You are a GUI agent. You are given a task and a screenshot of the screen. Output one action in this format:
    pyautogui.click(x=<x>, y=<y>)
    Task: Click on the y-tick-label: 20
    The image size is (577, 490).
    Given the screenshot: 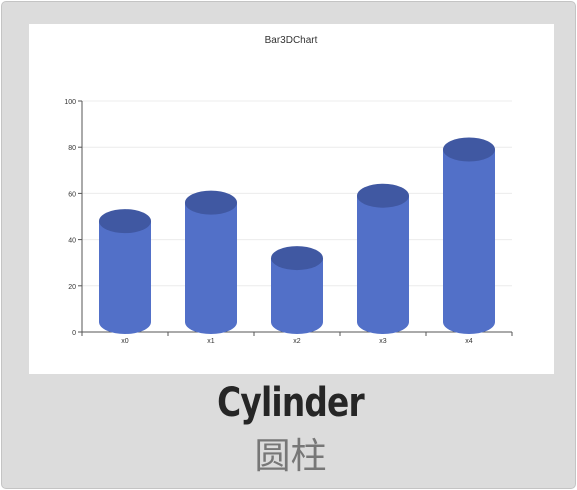 What is the action you would take?
    pyautogui.click(x=72, y=287)
    